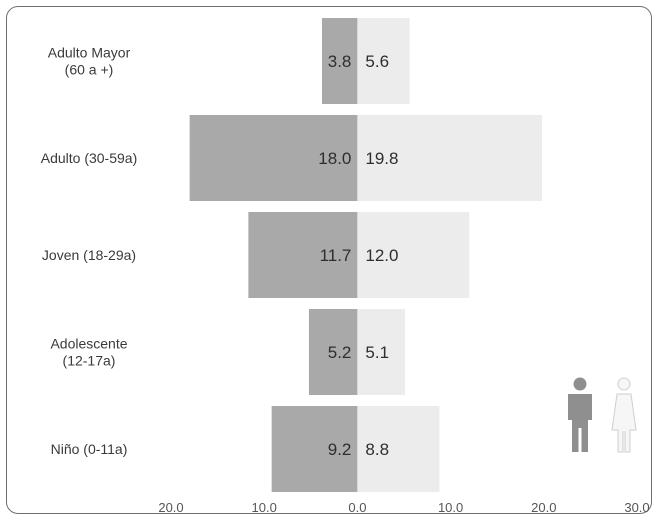  Describe the element at coordinates (580, 414) in the screenshot. I see `male-figure-icon` at that location.